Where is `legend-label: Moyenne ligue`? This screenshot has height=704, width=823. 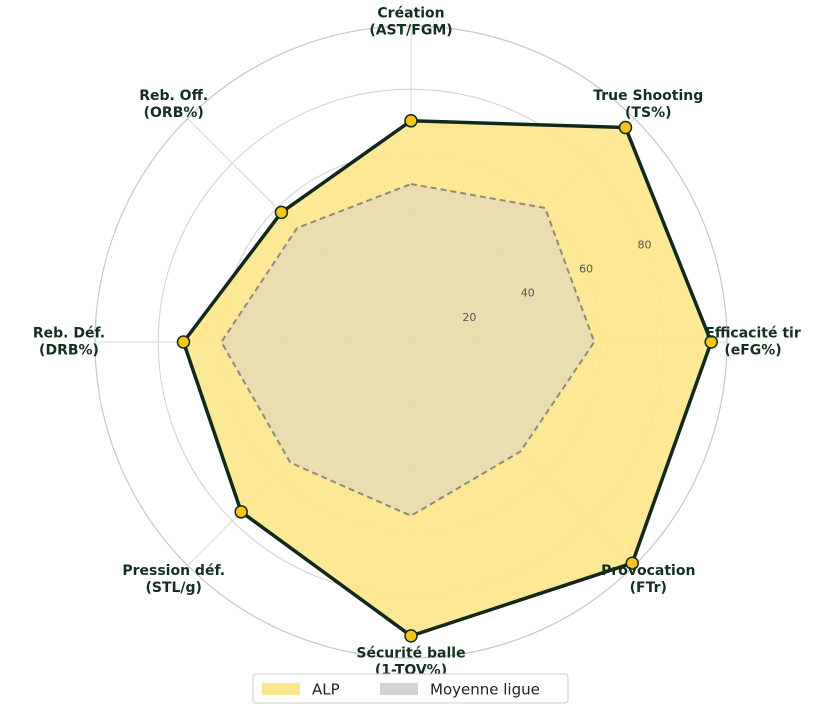 legend-label: Moyenne ligue is located at coordinates (485, 690).